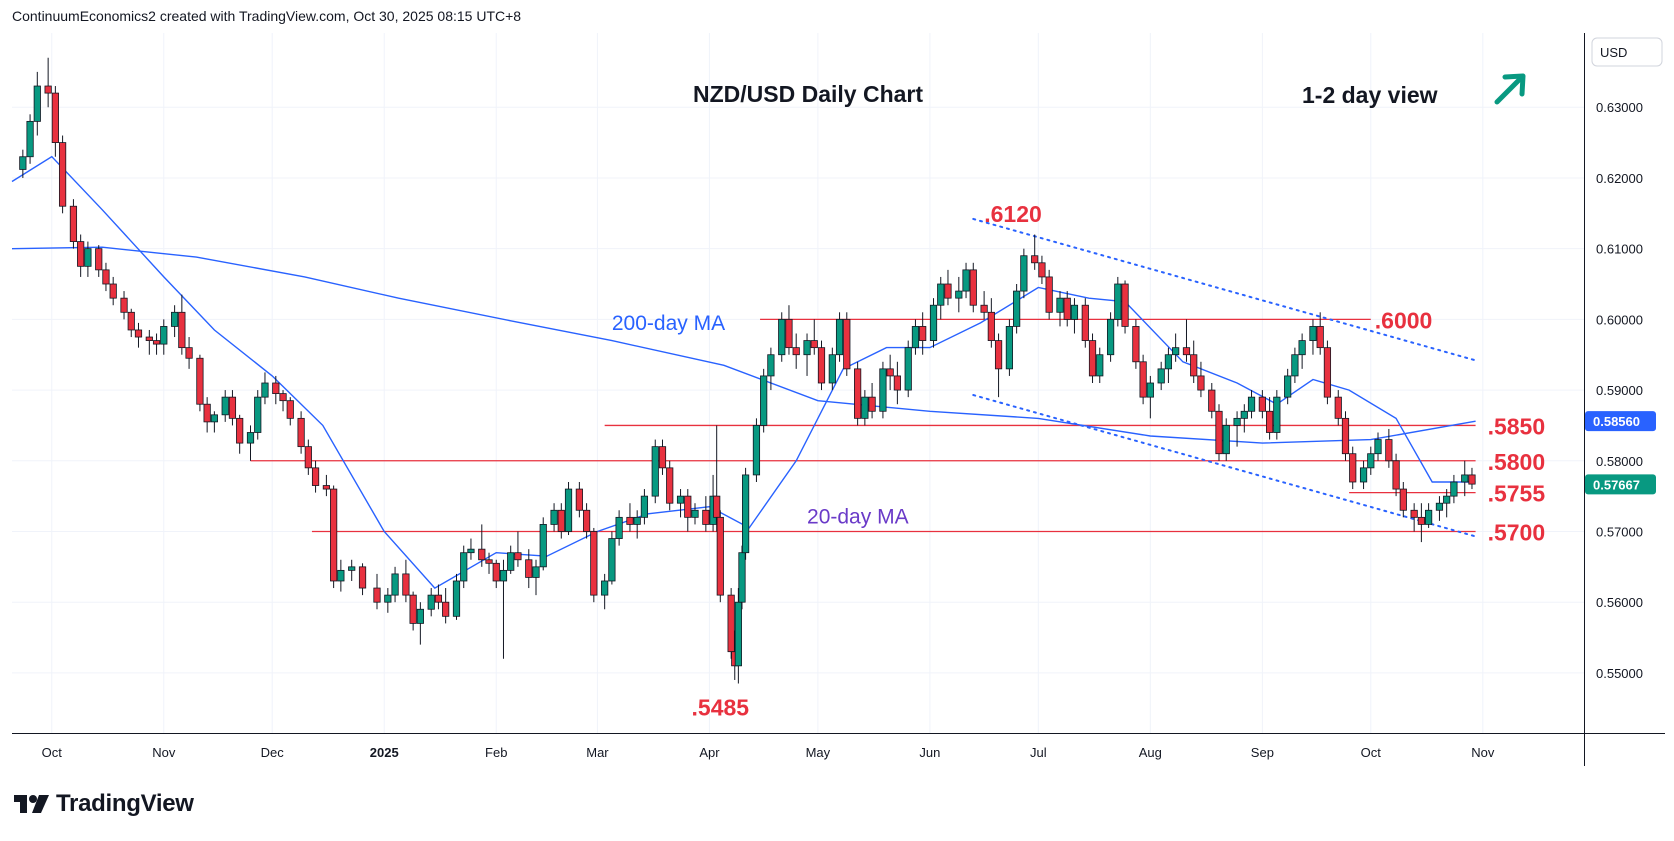 The image size is (1674, 841). I want to click on ma-label: 20-day MA, so click(858, 517).